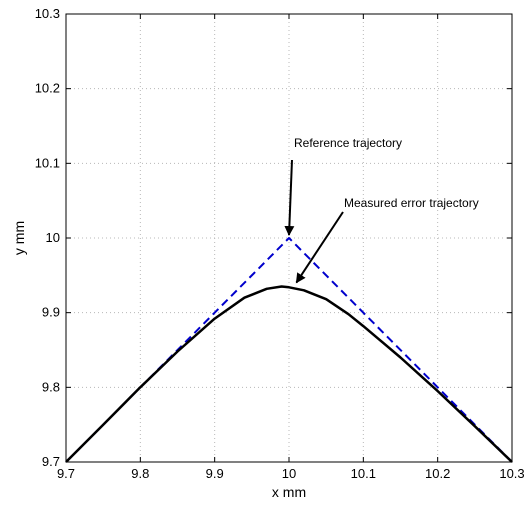 This screenshot has width=528, height=506. Describe the element at coordinates (47, 13) in the screenshot. I see `y-tick-label: 10.3` at that location.